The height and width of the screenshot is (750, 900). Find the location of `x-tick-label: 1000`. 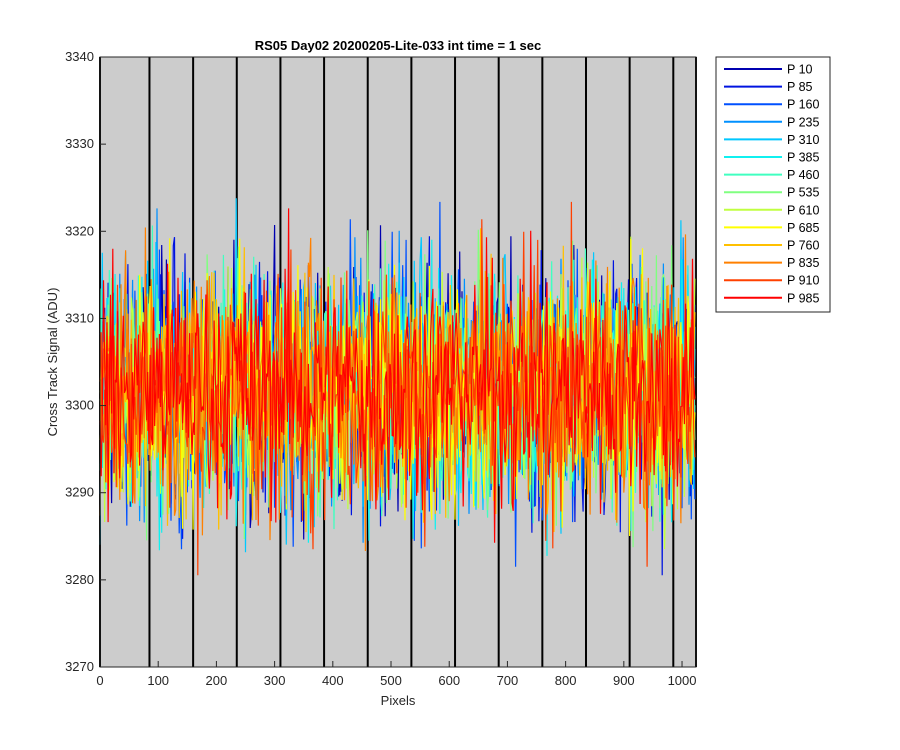

x-tick-label: 1000 is located at coordinates (682, 680).